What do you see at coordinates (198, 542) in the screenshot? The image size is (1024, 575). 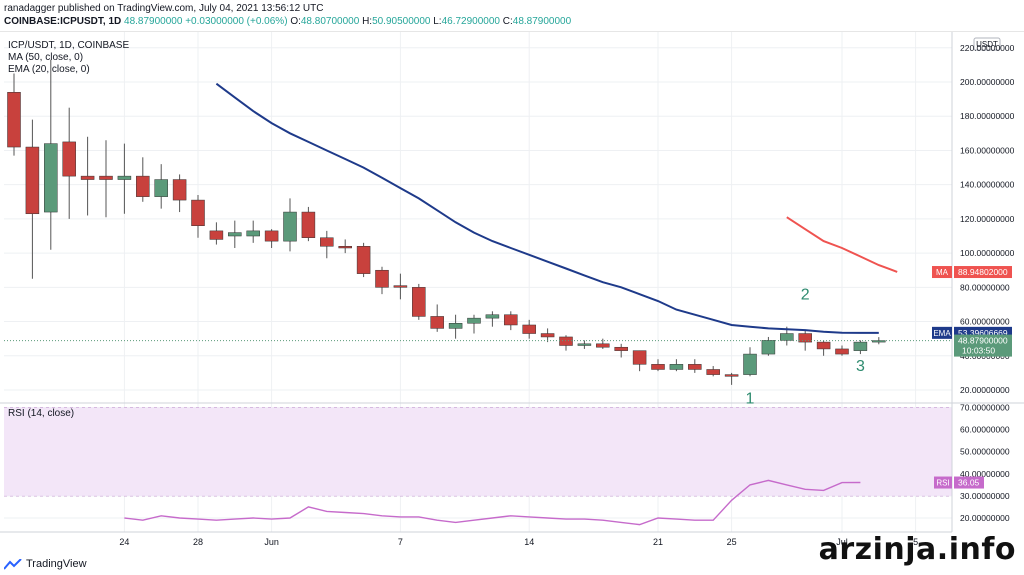 I see `x-tick-label: 28` at bounding box center [198, 542].